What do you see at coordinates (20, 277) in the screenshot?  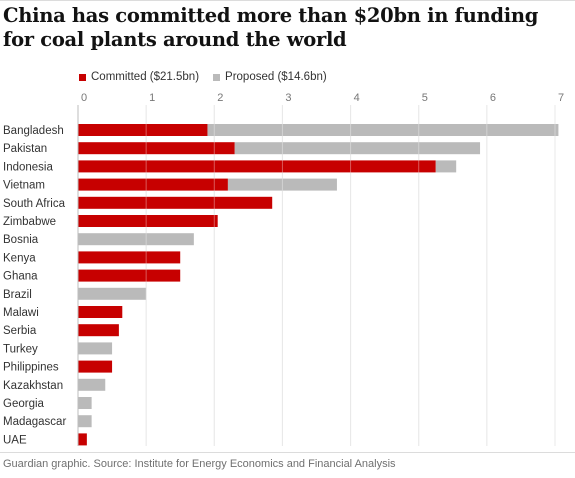 I see `category-label-8: Ghana` at bounding box center [20, 277].